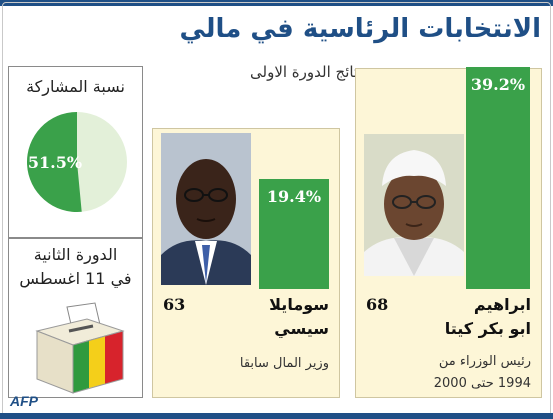 Image resolution: width=553 pixels, height=419 pixels. Describe the element at coordinates (294, 197) in the screenshot. I see `bar-label-cisse: 19.4%` at that location.